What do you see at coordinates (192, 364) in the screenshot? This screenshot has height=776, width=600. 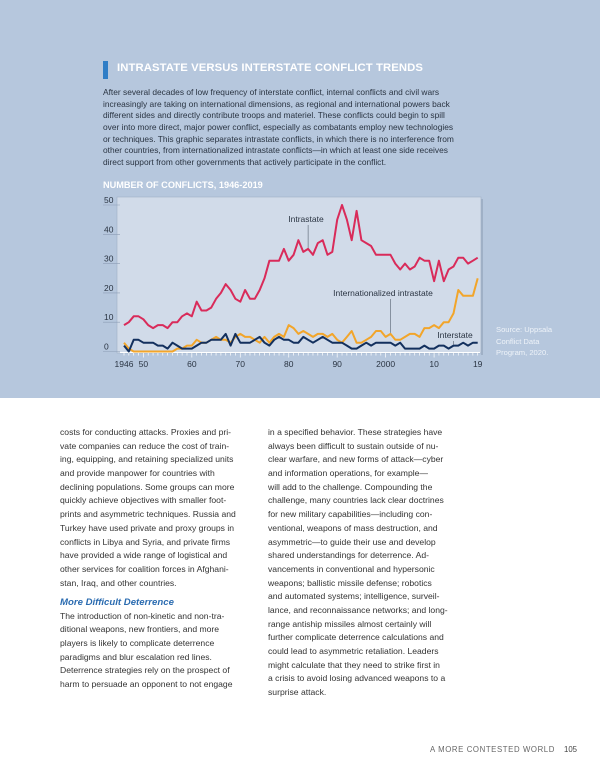 I see `x-tick-label: 60` at bounding box center [192, 364].